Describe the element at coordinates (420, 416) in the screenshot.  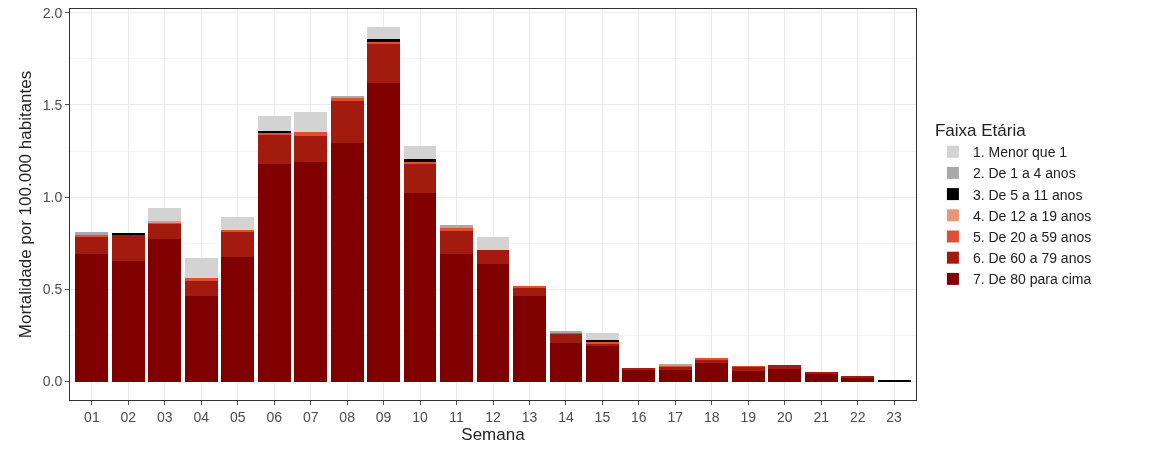
I see `x-tick-label: 10` at that location.